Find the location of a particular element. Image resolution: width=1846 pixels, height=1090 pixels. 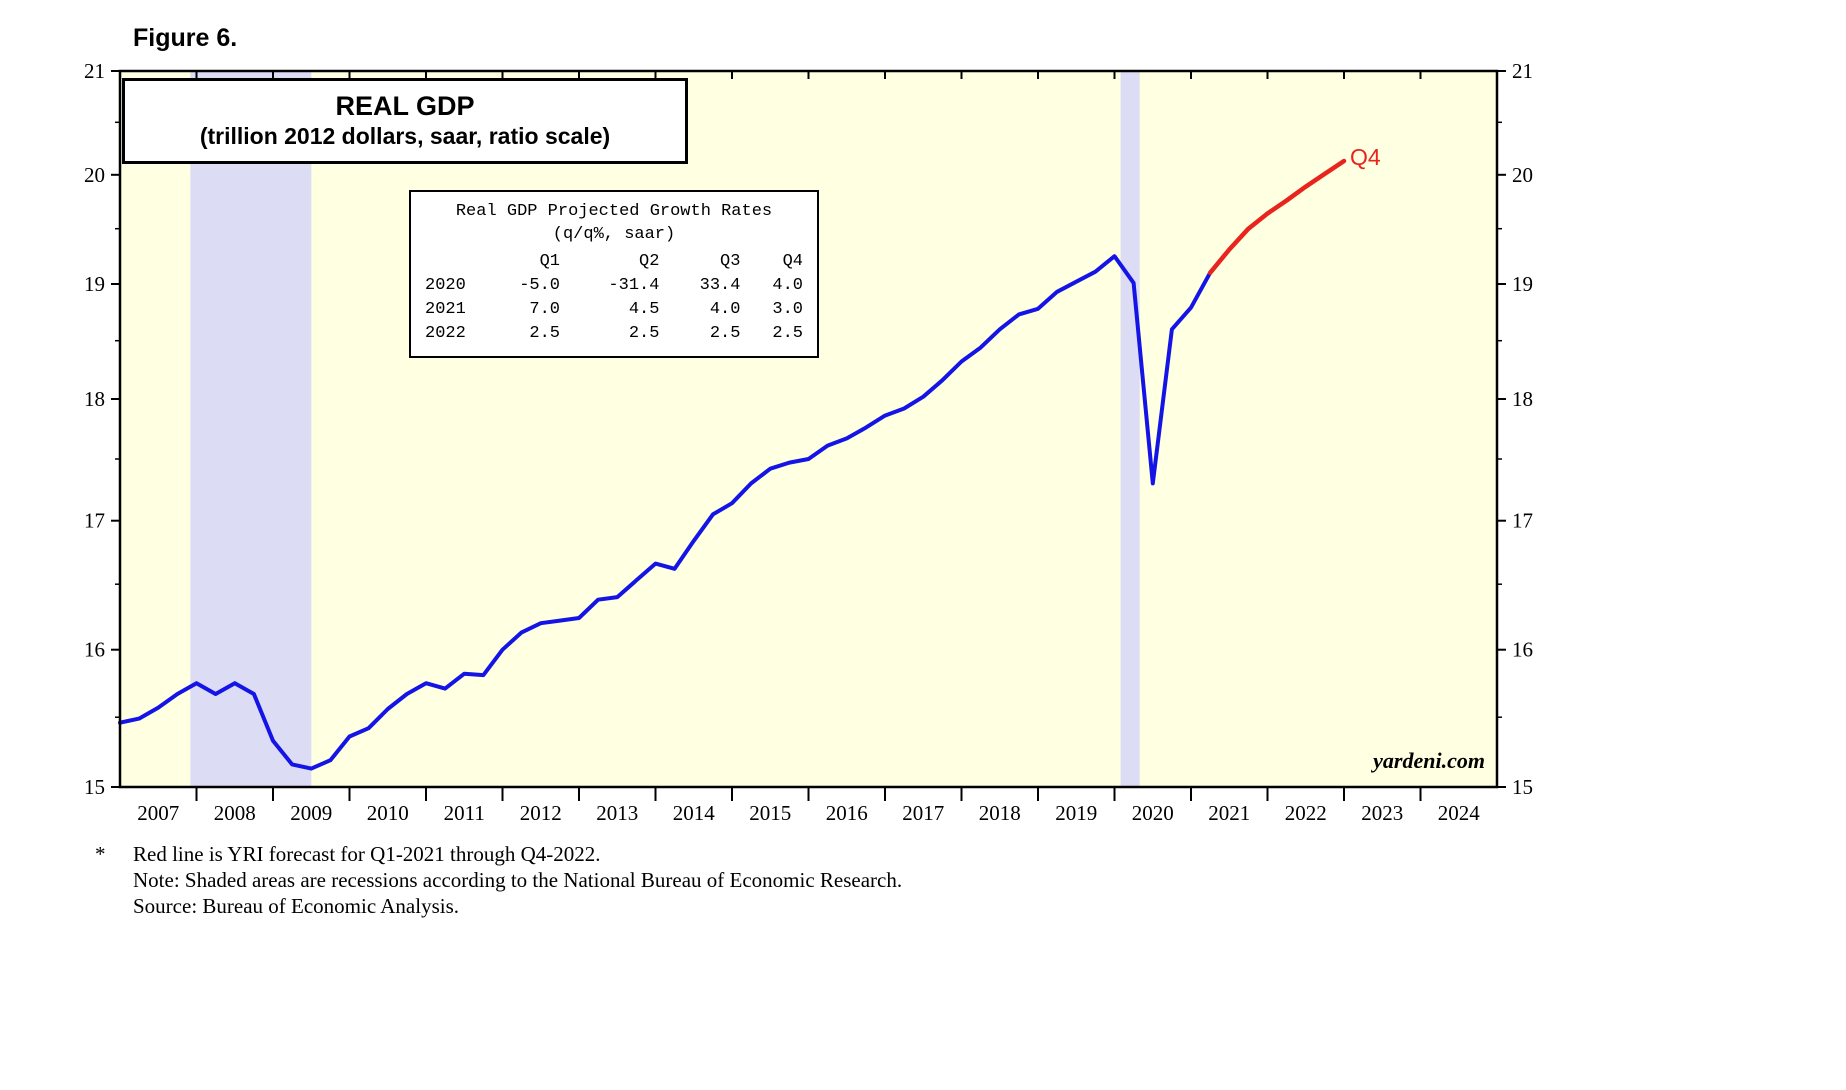

footnote-line: Source: Bureau of Economic Analysis. is located at coordinates (498, 906).